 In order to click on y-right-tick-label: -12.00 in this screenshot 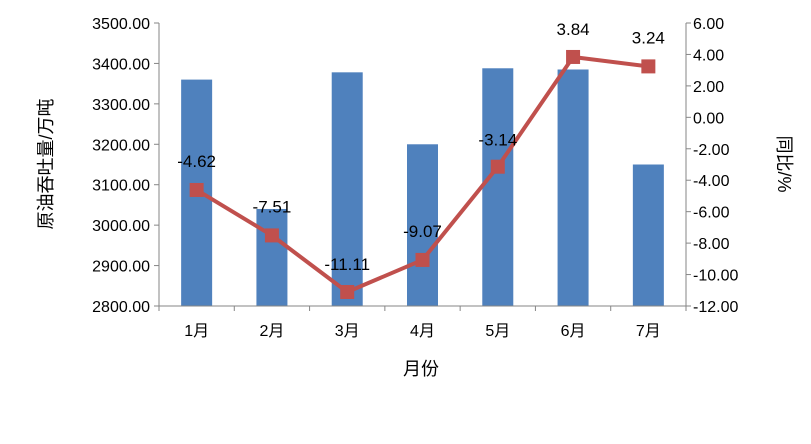, I will do `click(715, 307)`.